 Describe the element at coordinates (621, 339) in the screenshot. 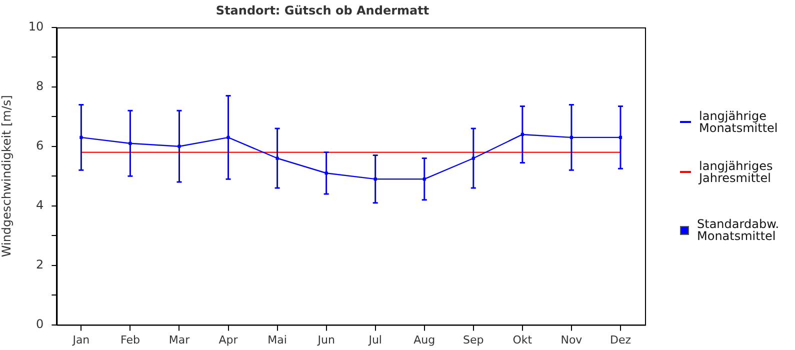

I see `x-tick-label: Dez` at that location.